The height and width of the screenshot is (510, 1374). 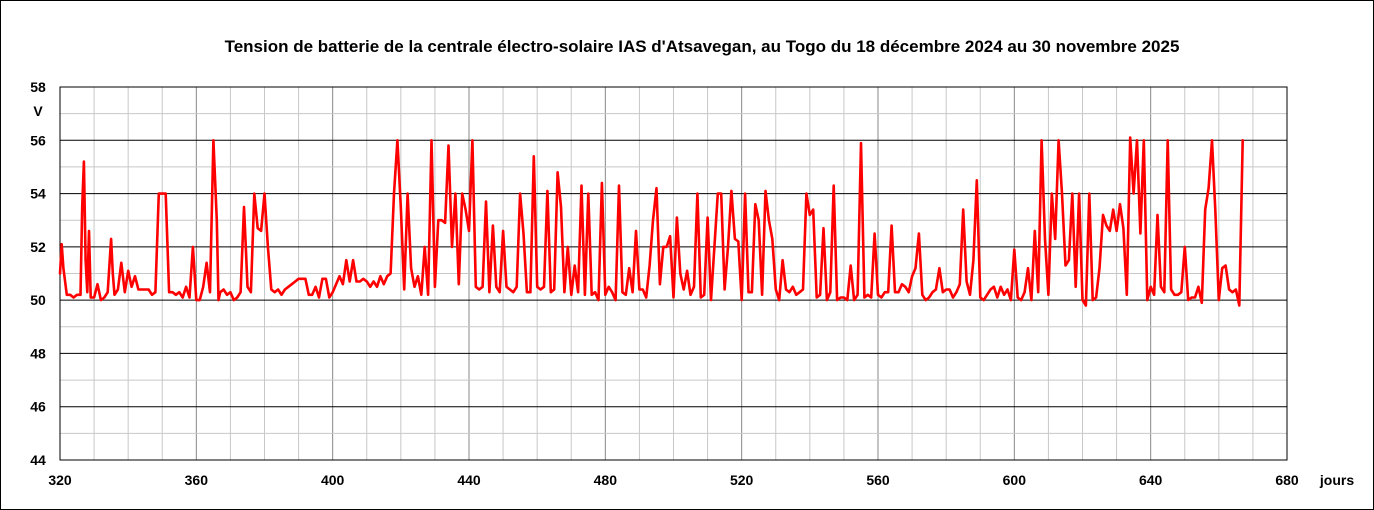 What do you see at coordinates (60, 480) in the screenshot?
I see `x-tick-label: 320` at bounding box center [60, 480].